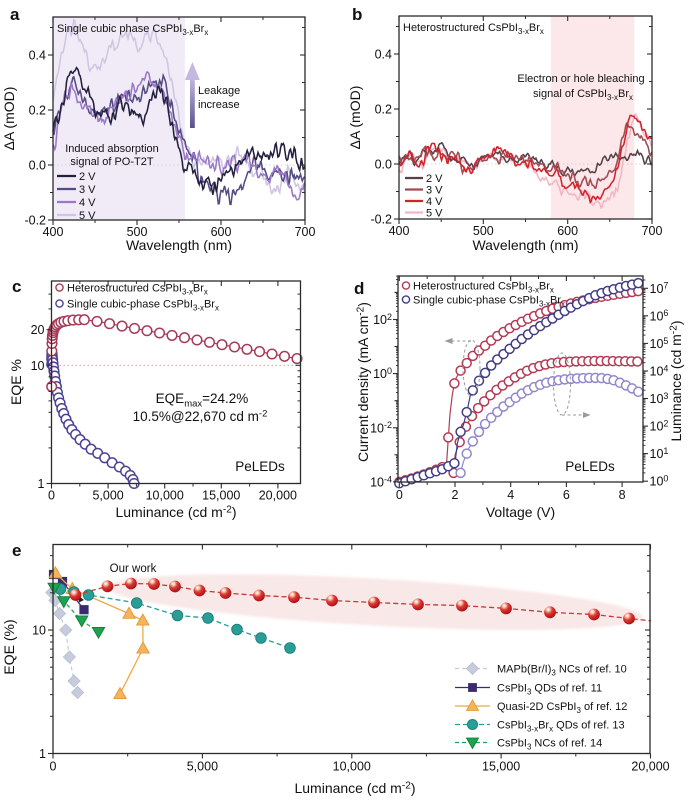 This screenshot has height=808, width=688. Describe the element at coordinates (455, 495) in the screenshot. I see `svg-text: 2` at that location.